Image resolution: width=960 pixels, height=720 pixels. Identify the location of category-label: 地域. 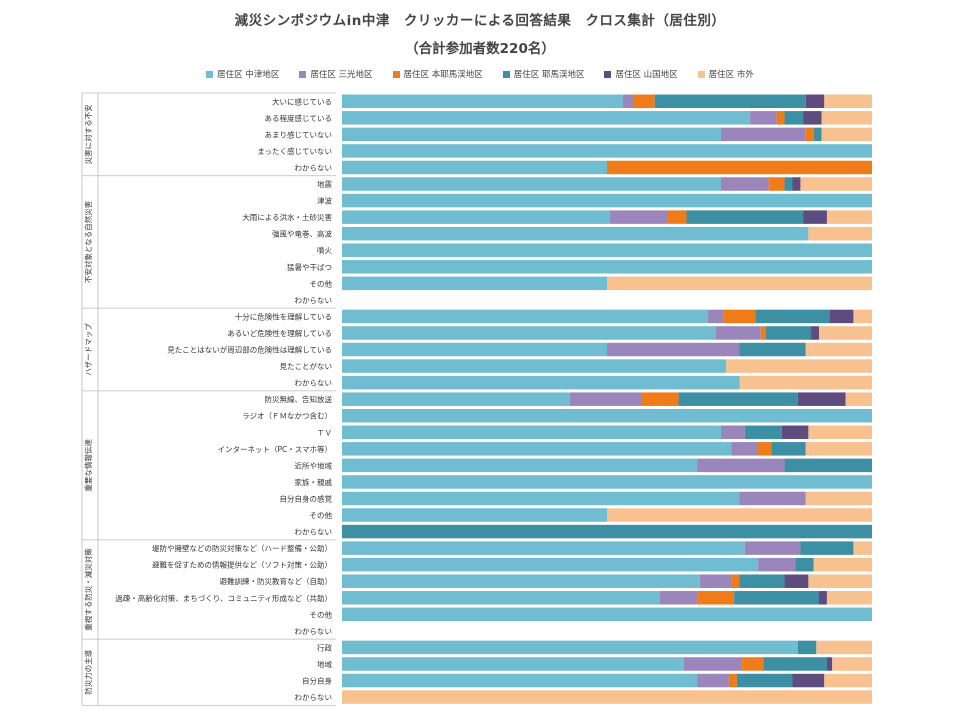
(324, 664).